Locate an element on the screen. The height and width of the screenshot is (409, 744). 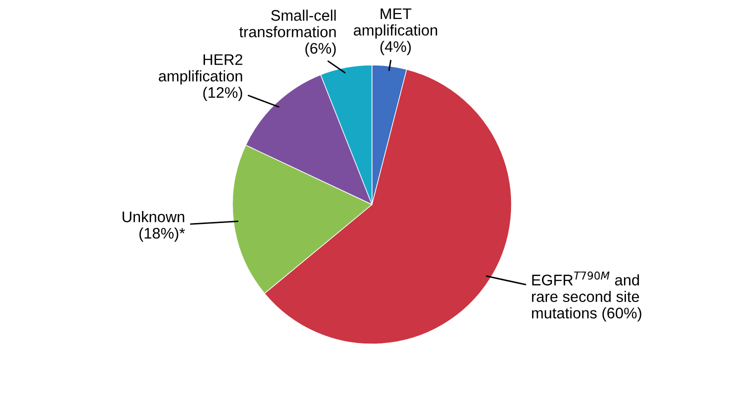
slice-label: HER2 amplification (12%) is located at coordinates (200, 77).